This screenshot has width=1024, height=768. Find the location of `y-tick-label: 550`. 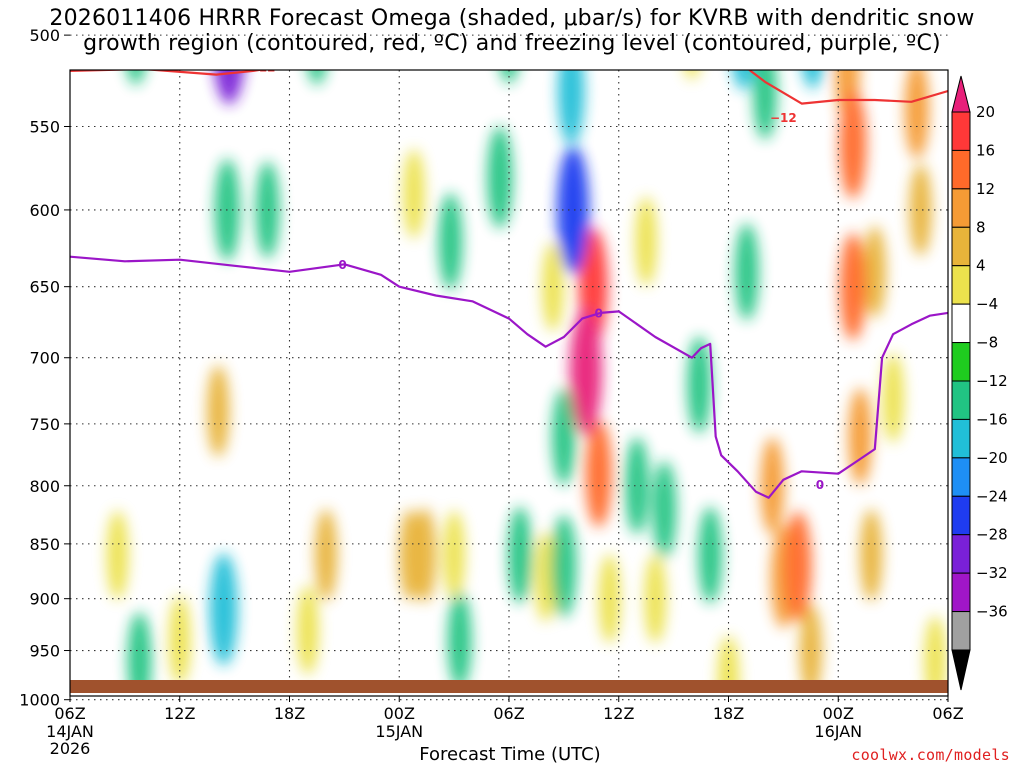

y-tick-label: 550 is located at coordinates (44, 126).